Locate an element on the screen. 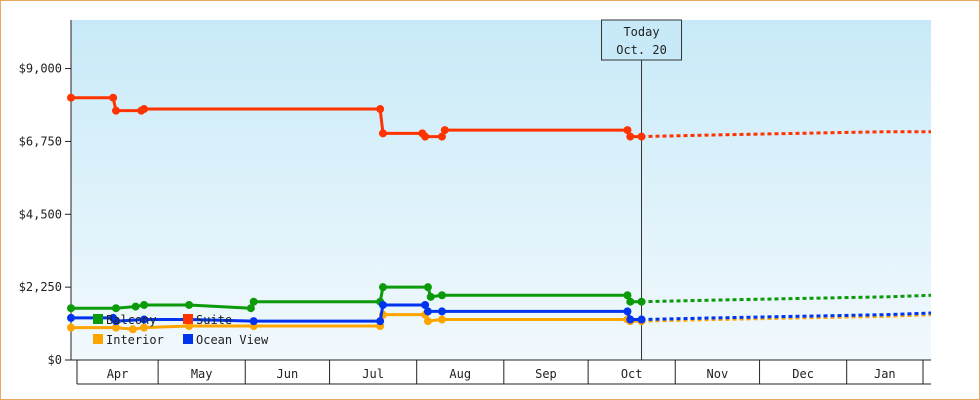  legend-label-balcony: Balcony is located at coordinates (131, 320).